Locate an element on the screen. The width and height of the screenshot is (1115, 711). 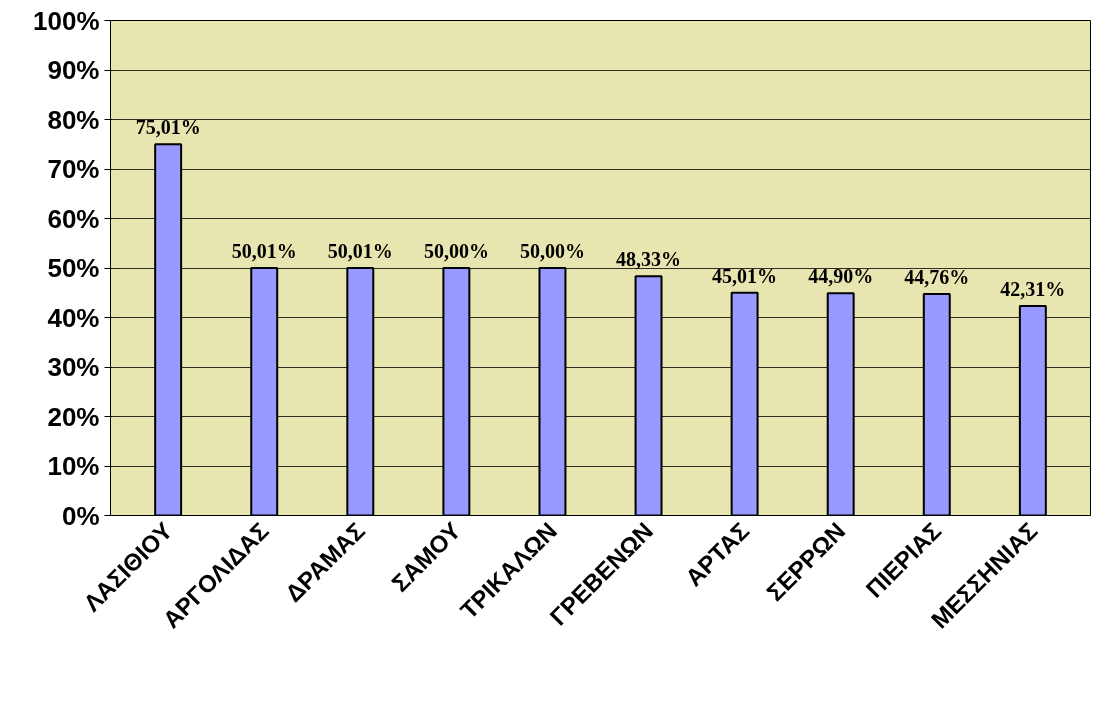
y-tick-label: 40% is located at coordinates (73, 317).